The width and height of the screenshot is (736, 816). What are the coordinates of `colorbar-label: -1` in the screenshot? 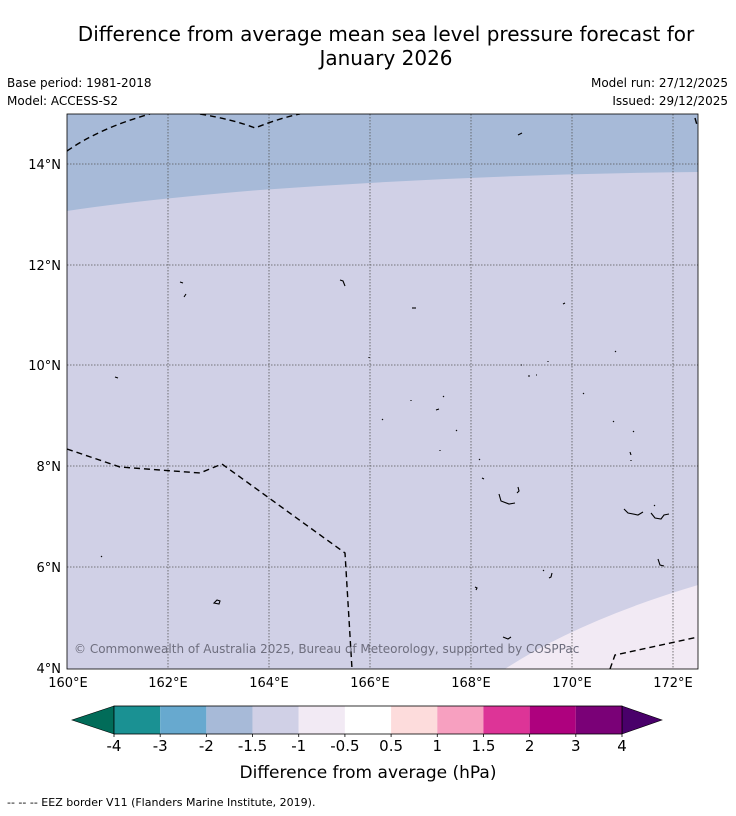 It's located at (298, 746).